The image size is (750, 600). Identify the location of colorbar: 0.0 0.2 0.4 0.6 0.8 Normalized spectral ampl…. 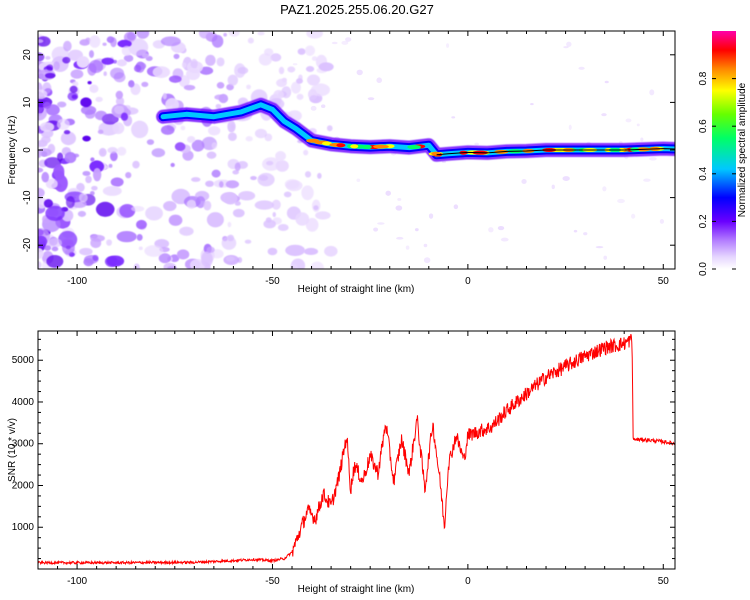
(723, 153).